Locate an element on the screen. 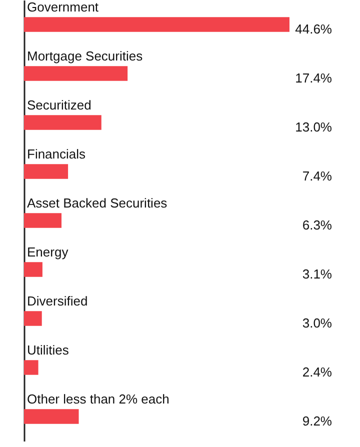  y-tick-label: Government is located at coordinates (63, 7).